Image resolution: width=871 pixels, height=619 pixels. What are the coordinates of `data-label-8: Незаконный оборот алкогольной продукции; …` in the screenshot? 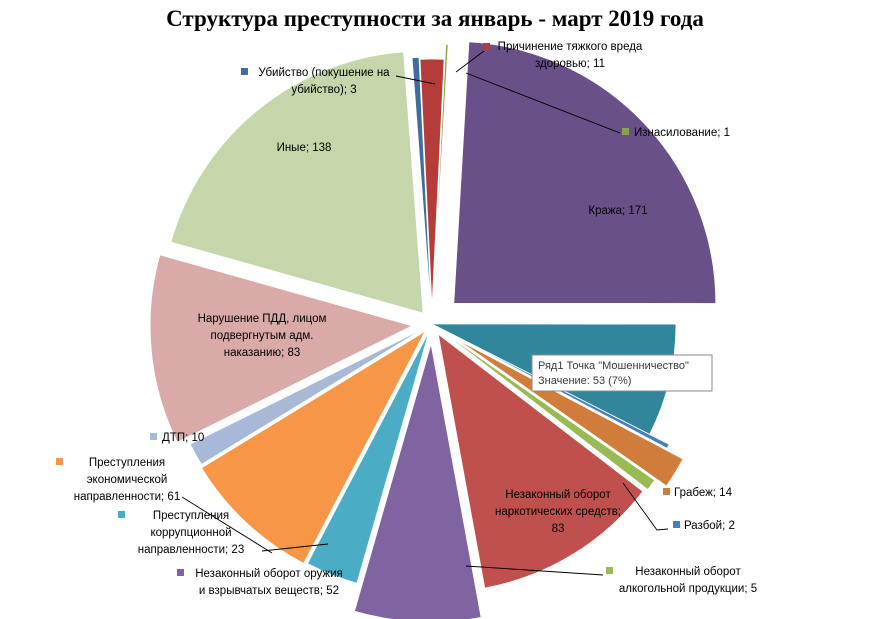 It's located at (688, 580).